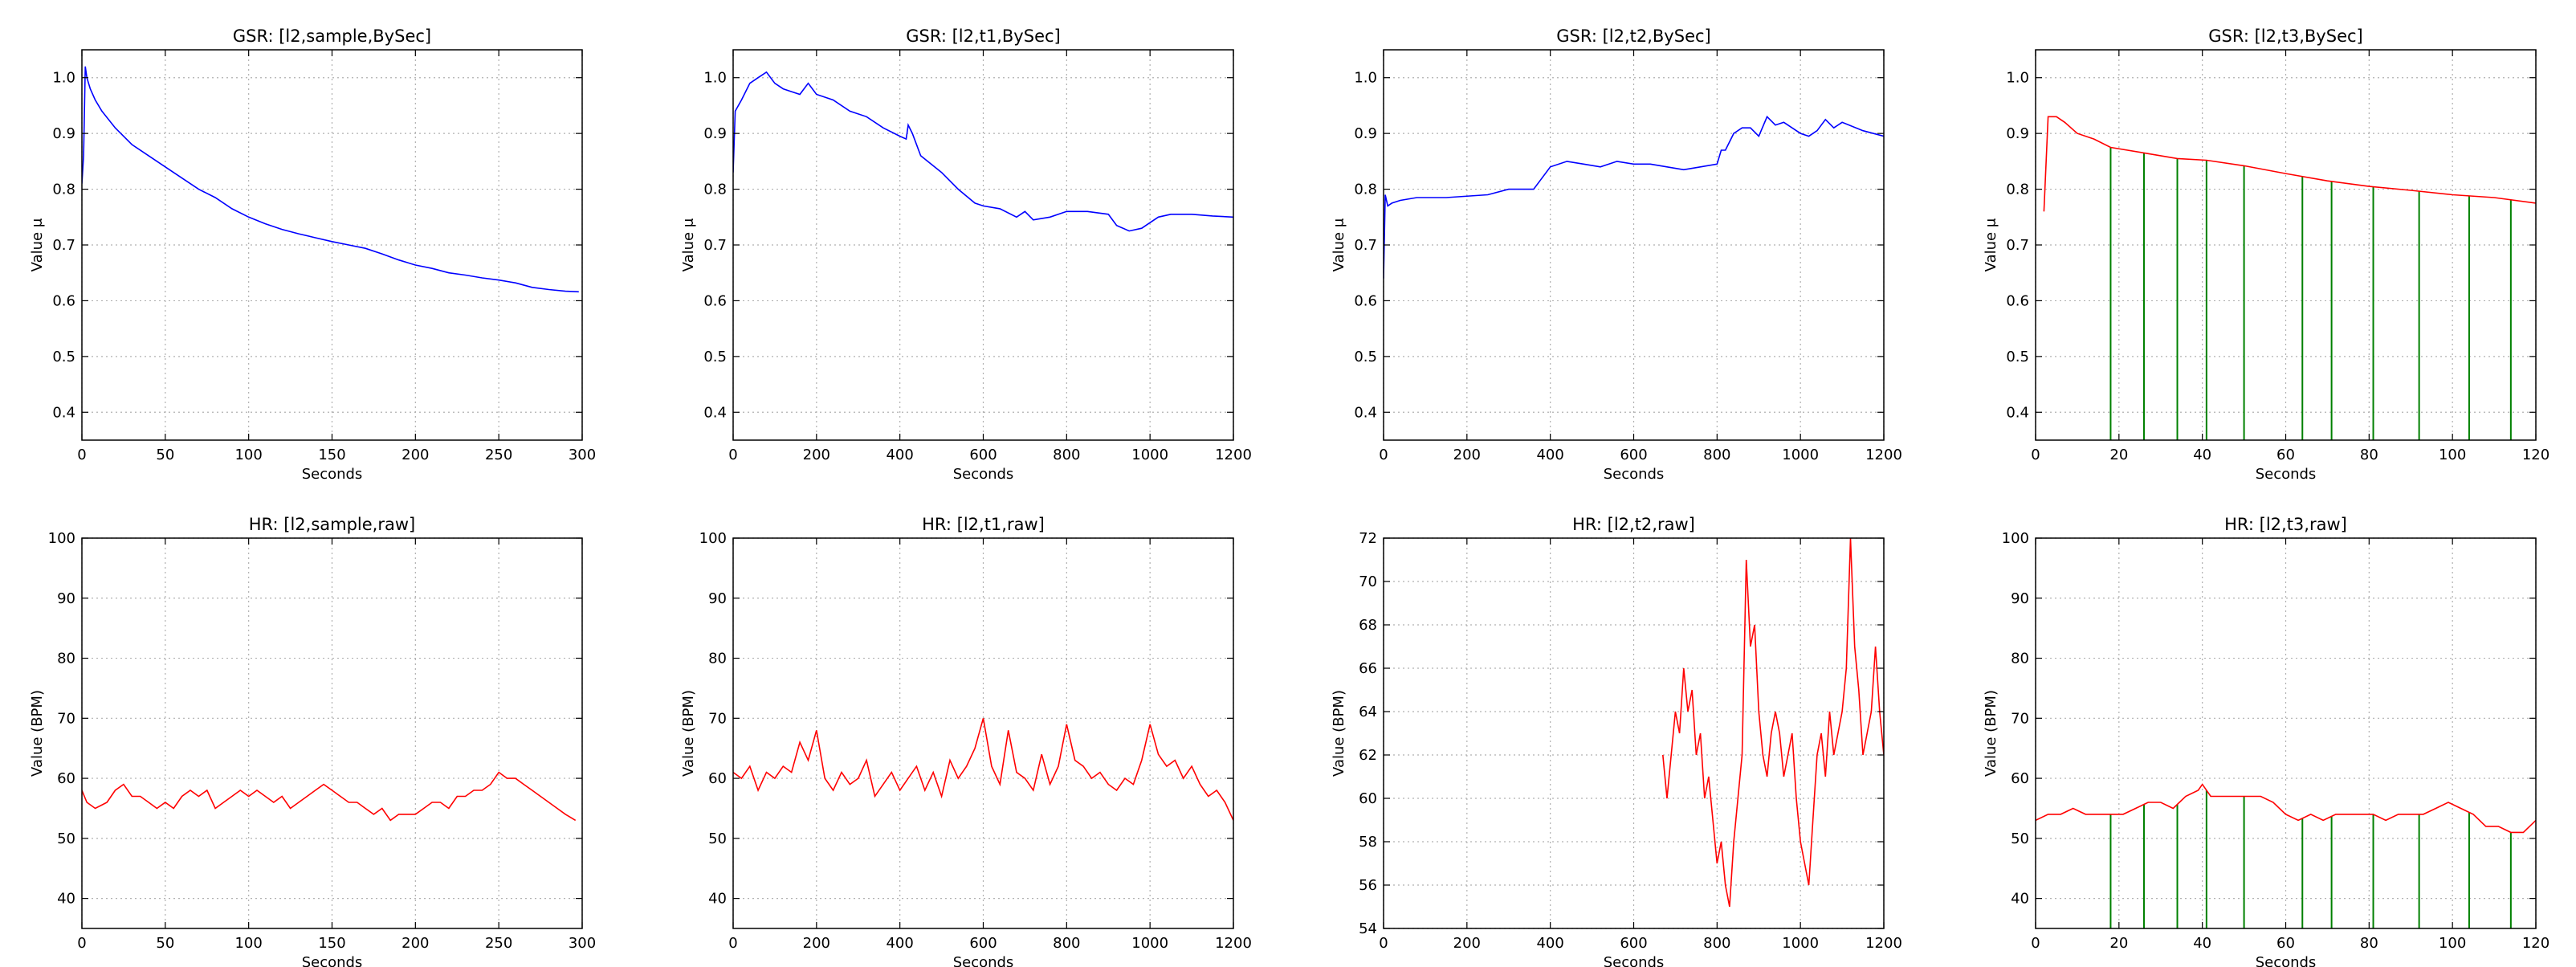  What do you see at coordinates (984, 525) in the screenshot?
I see `chart-title: HR: [l2,t1,raw]` at bounding box center [984, 525].